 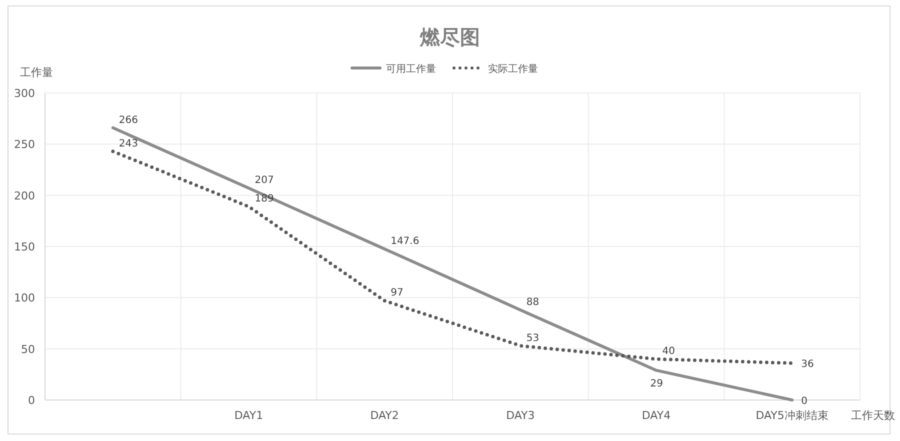 What do you see at coordinates (807, 364) in the screenshot?
I see `data-label: 36` at bounding box center [807, 364].